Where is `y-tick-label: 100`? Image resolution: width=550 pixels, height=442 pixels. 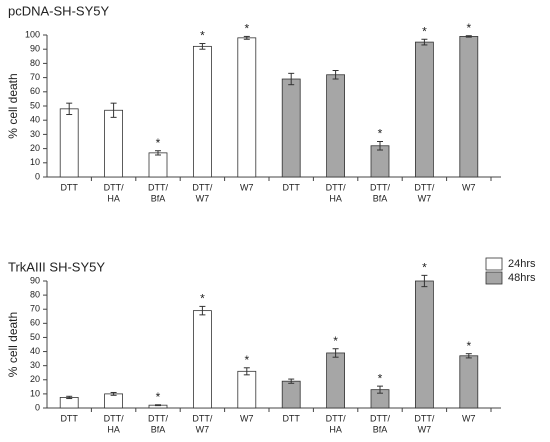
y-tick-label: 100 is located at coordinates (32, 34).